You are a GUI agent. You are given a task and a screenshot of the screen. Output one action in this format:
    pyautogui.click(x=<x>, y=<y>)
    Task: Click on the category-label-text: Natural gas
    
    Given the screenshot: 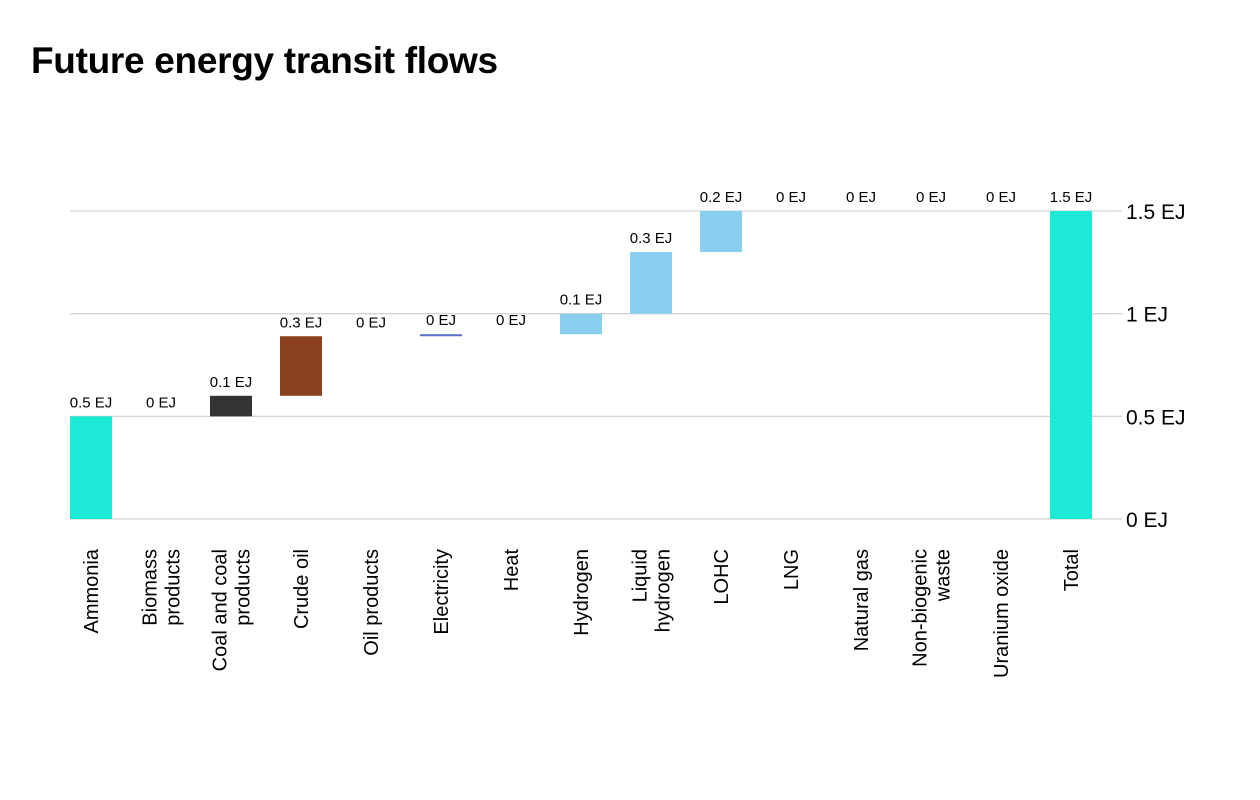 What is the action you would take?
    pyautogui.click(x=862, y=600)
    